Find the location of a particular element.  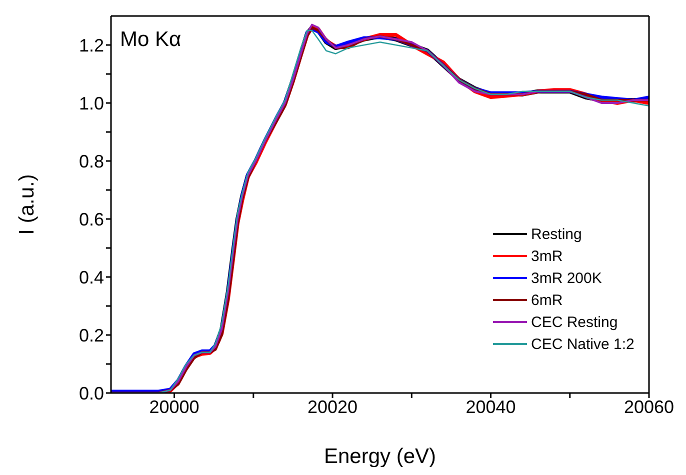

legend-label: 3mR is located at coordinates (547, 256).